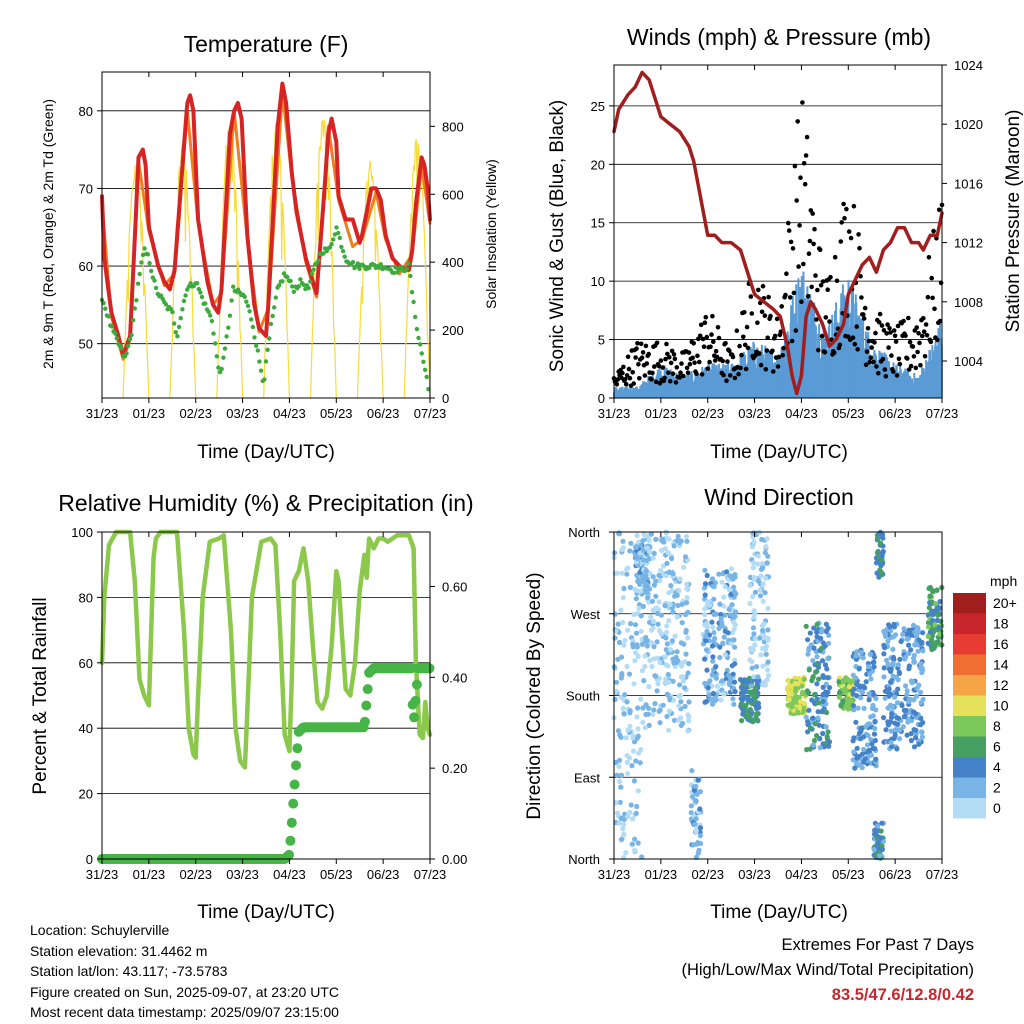  Describe the element at coordinates (1001, 665) in the screenshot. I see `legend-label: 14` at that location.